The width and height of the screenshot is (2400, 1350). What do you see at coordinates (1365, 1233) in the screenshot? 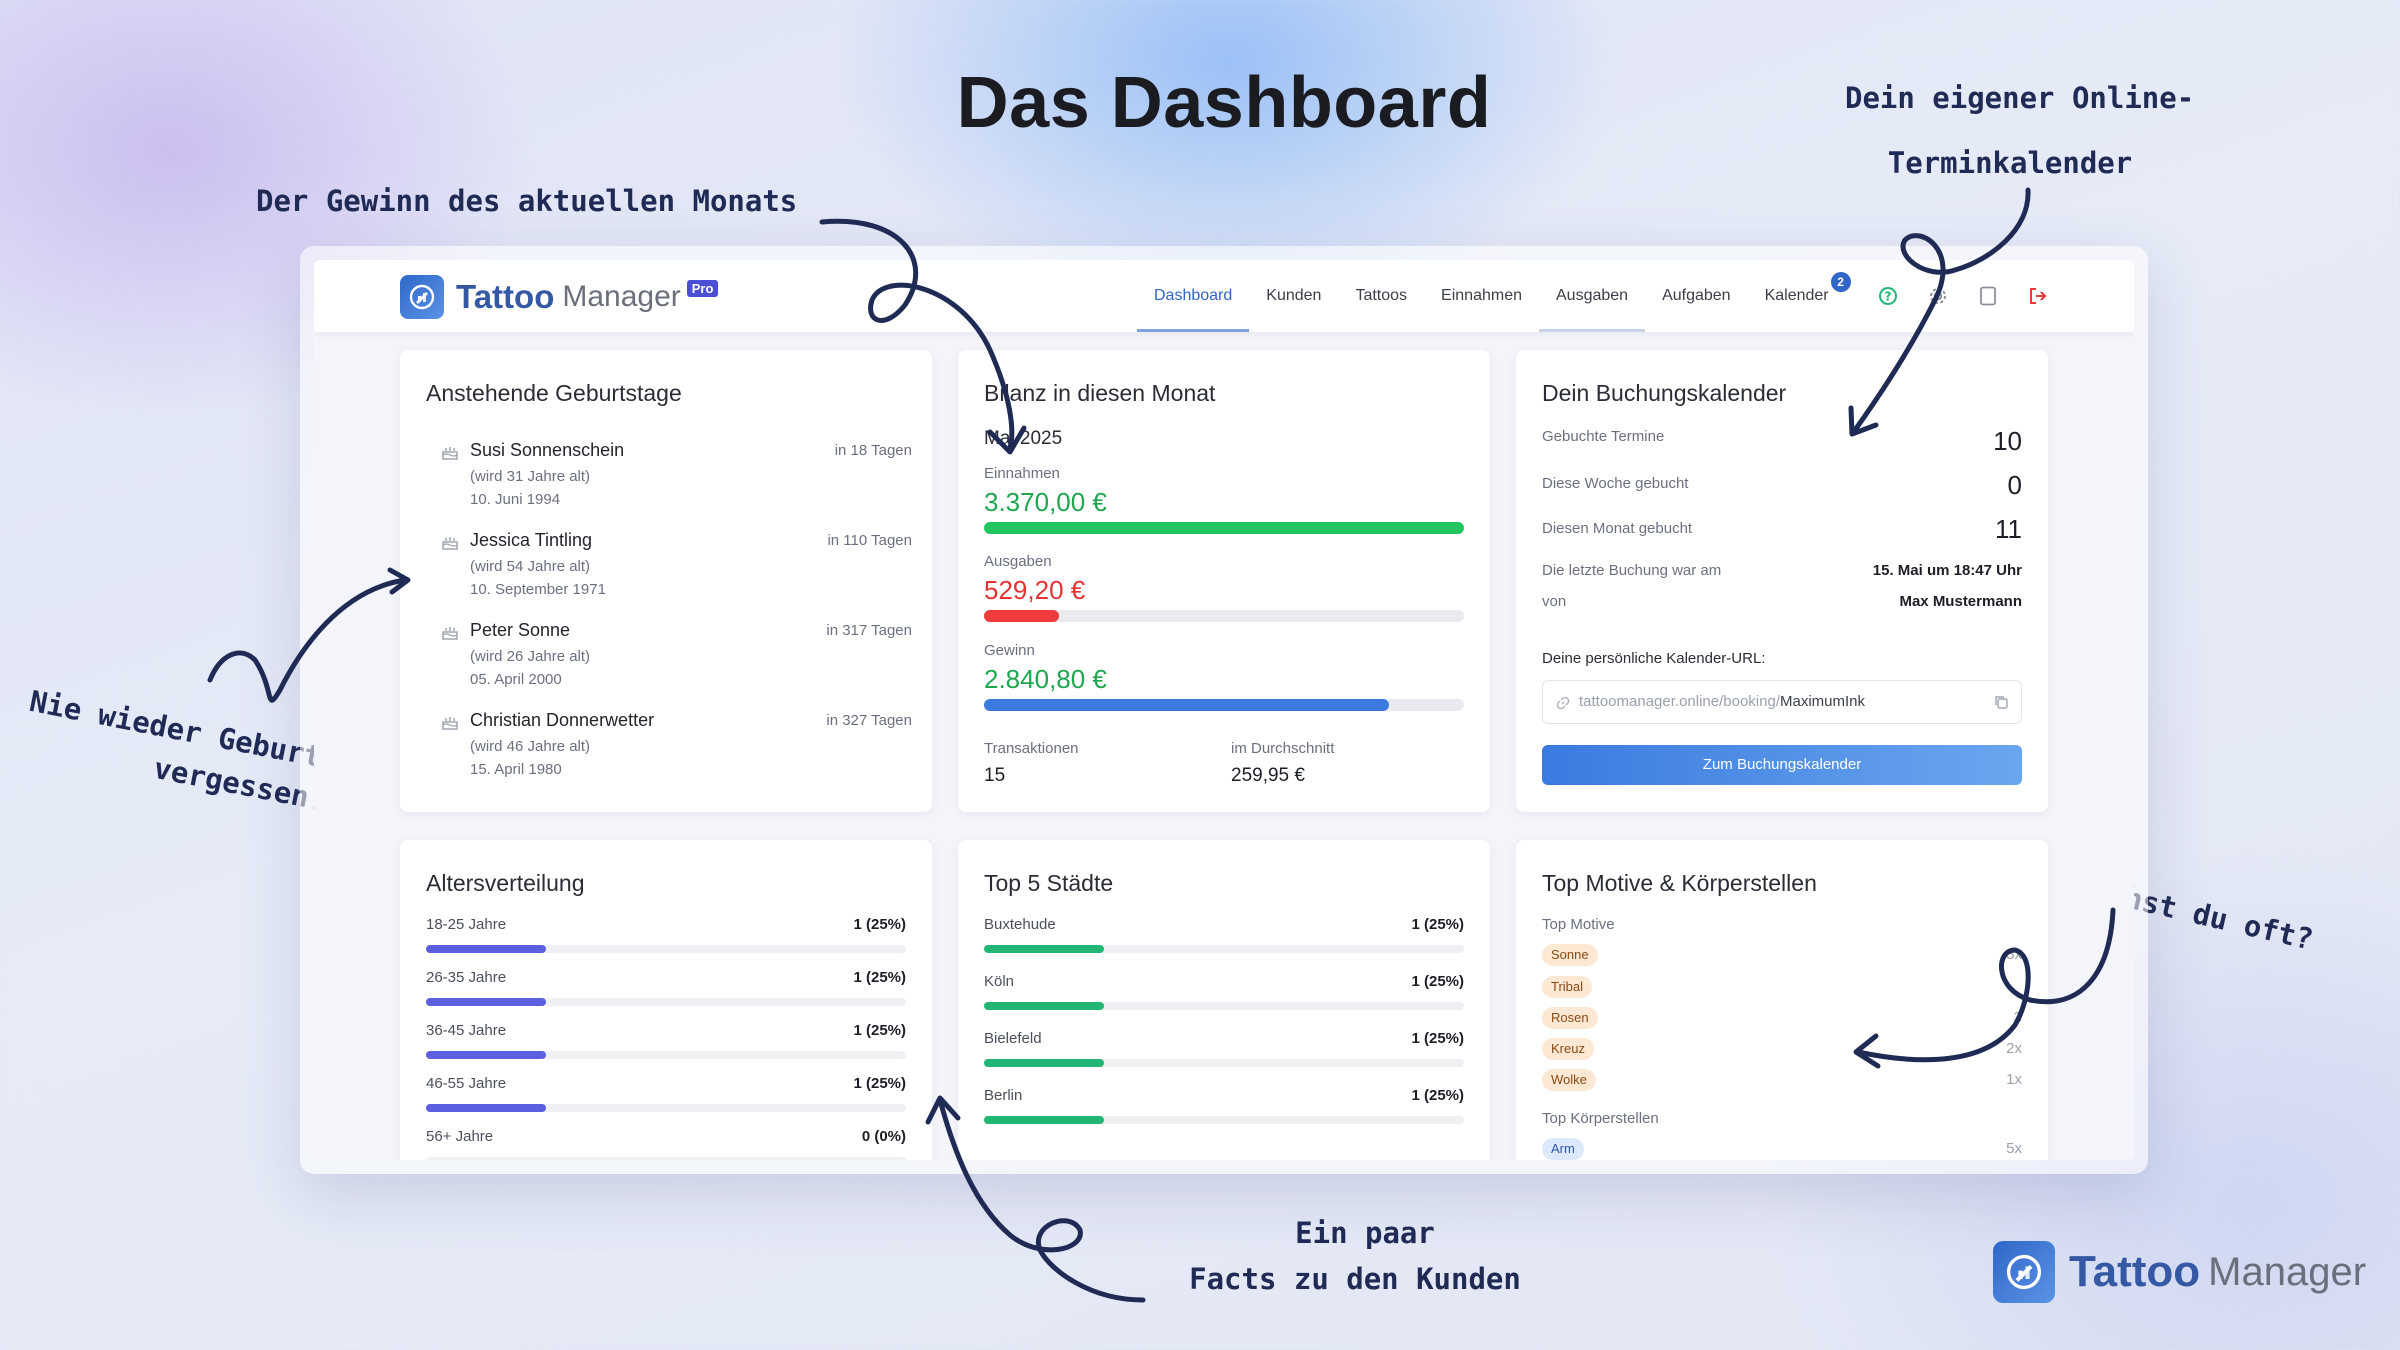
I see `annotation-facts-line1: Ein paar` at bounding box center [1365, 1233].